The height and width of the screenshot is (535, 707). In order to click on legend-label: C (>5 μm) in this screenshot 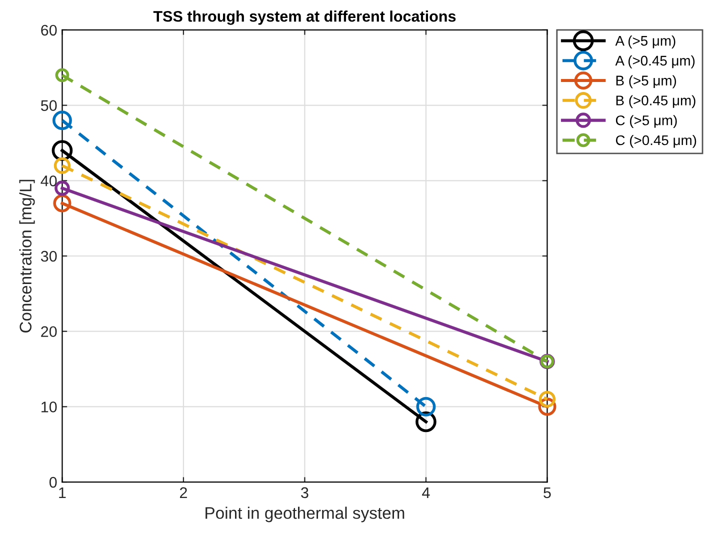, I will do `click(646, 121)`.